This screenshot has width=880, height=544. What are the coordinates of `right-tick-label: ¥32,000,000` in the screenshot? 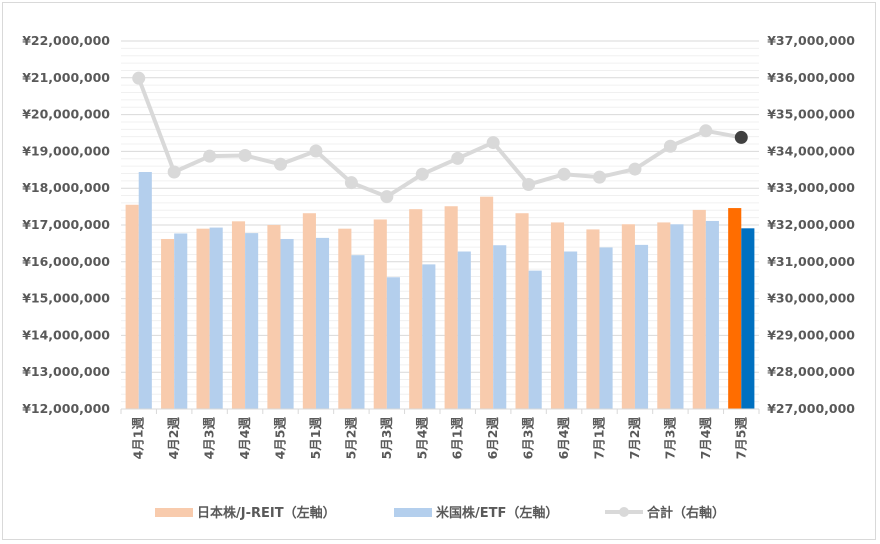 It's located at (811, 224).